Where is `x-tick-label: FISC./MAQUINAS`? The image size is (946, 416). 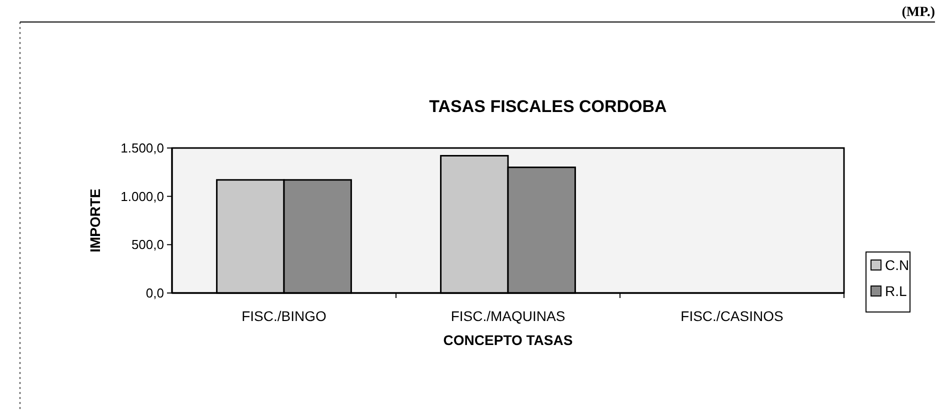
x-tick-label: FISC./MAQUINAS is located at coordinates (508, 316).